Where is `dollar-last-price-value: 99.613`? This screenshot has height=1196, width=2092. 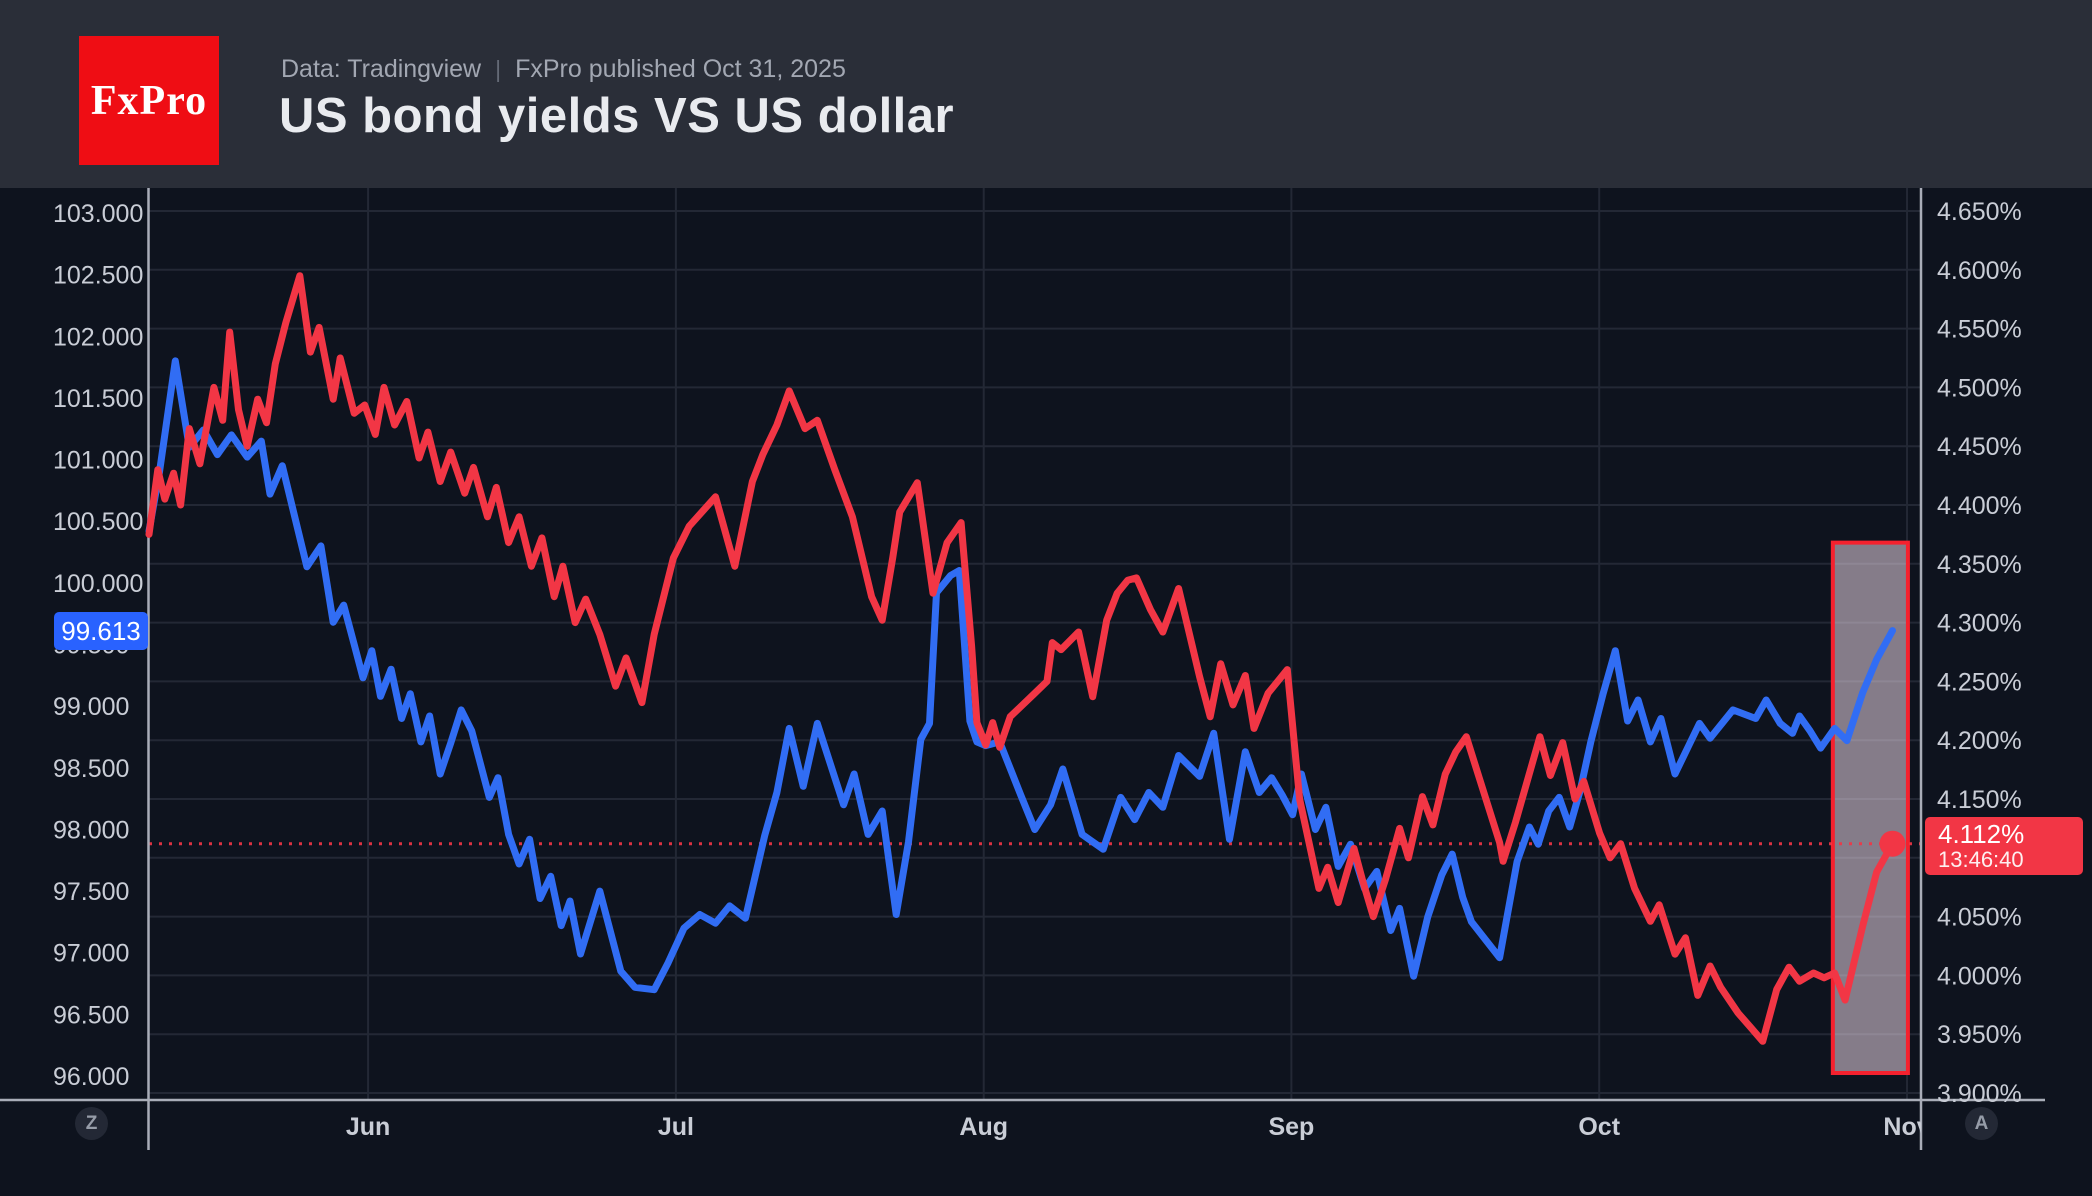 dollar-last-price-value: 99.613 is located at coordinates (101, 630).